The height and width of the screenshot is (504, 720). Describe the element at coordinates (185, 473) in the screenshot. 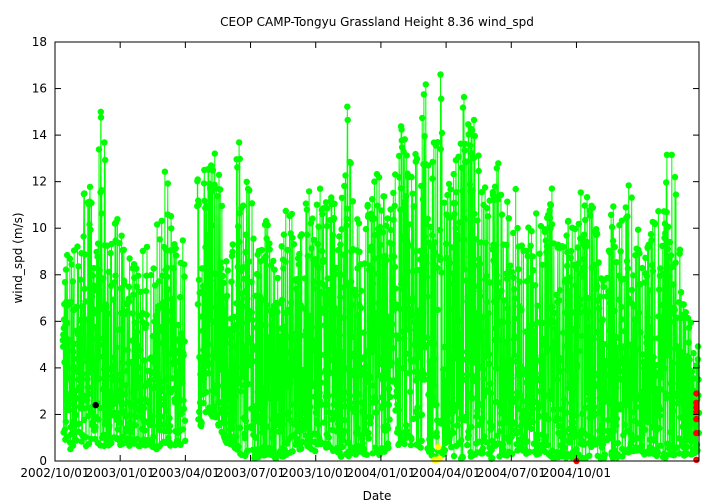

I see `x-tick-label: 2003/04/01` at that location.